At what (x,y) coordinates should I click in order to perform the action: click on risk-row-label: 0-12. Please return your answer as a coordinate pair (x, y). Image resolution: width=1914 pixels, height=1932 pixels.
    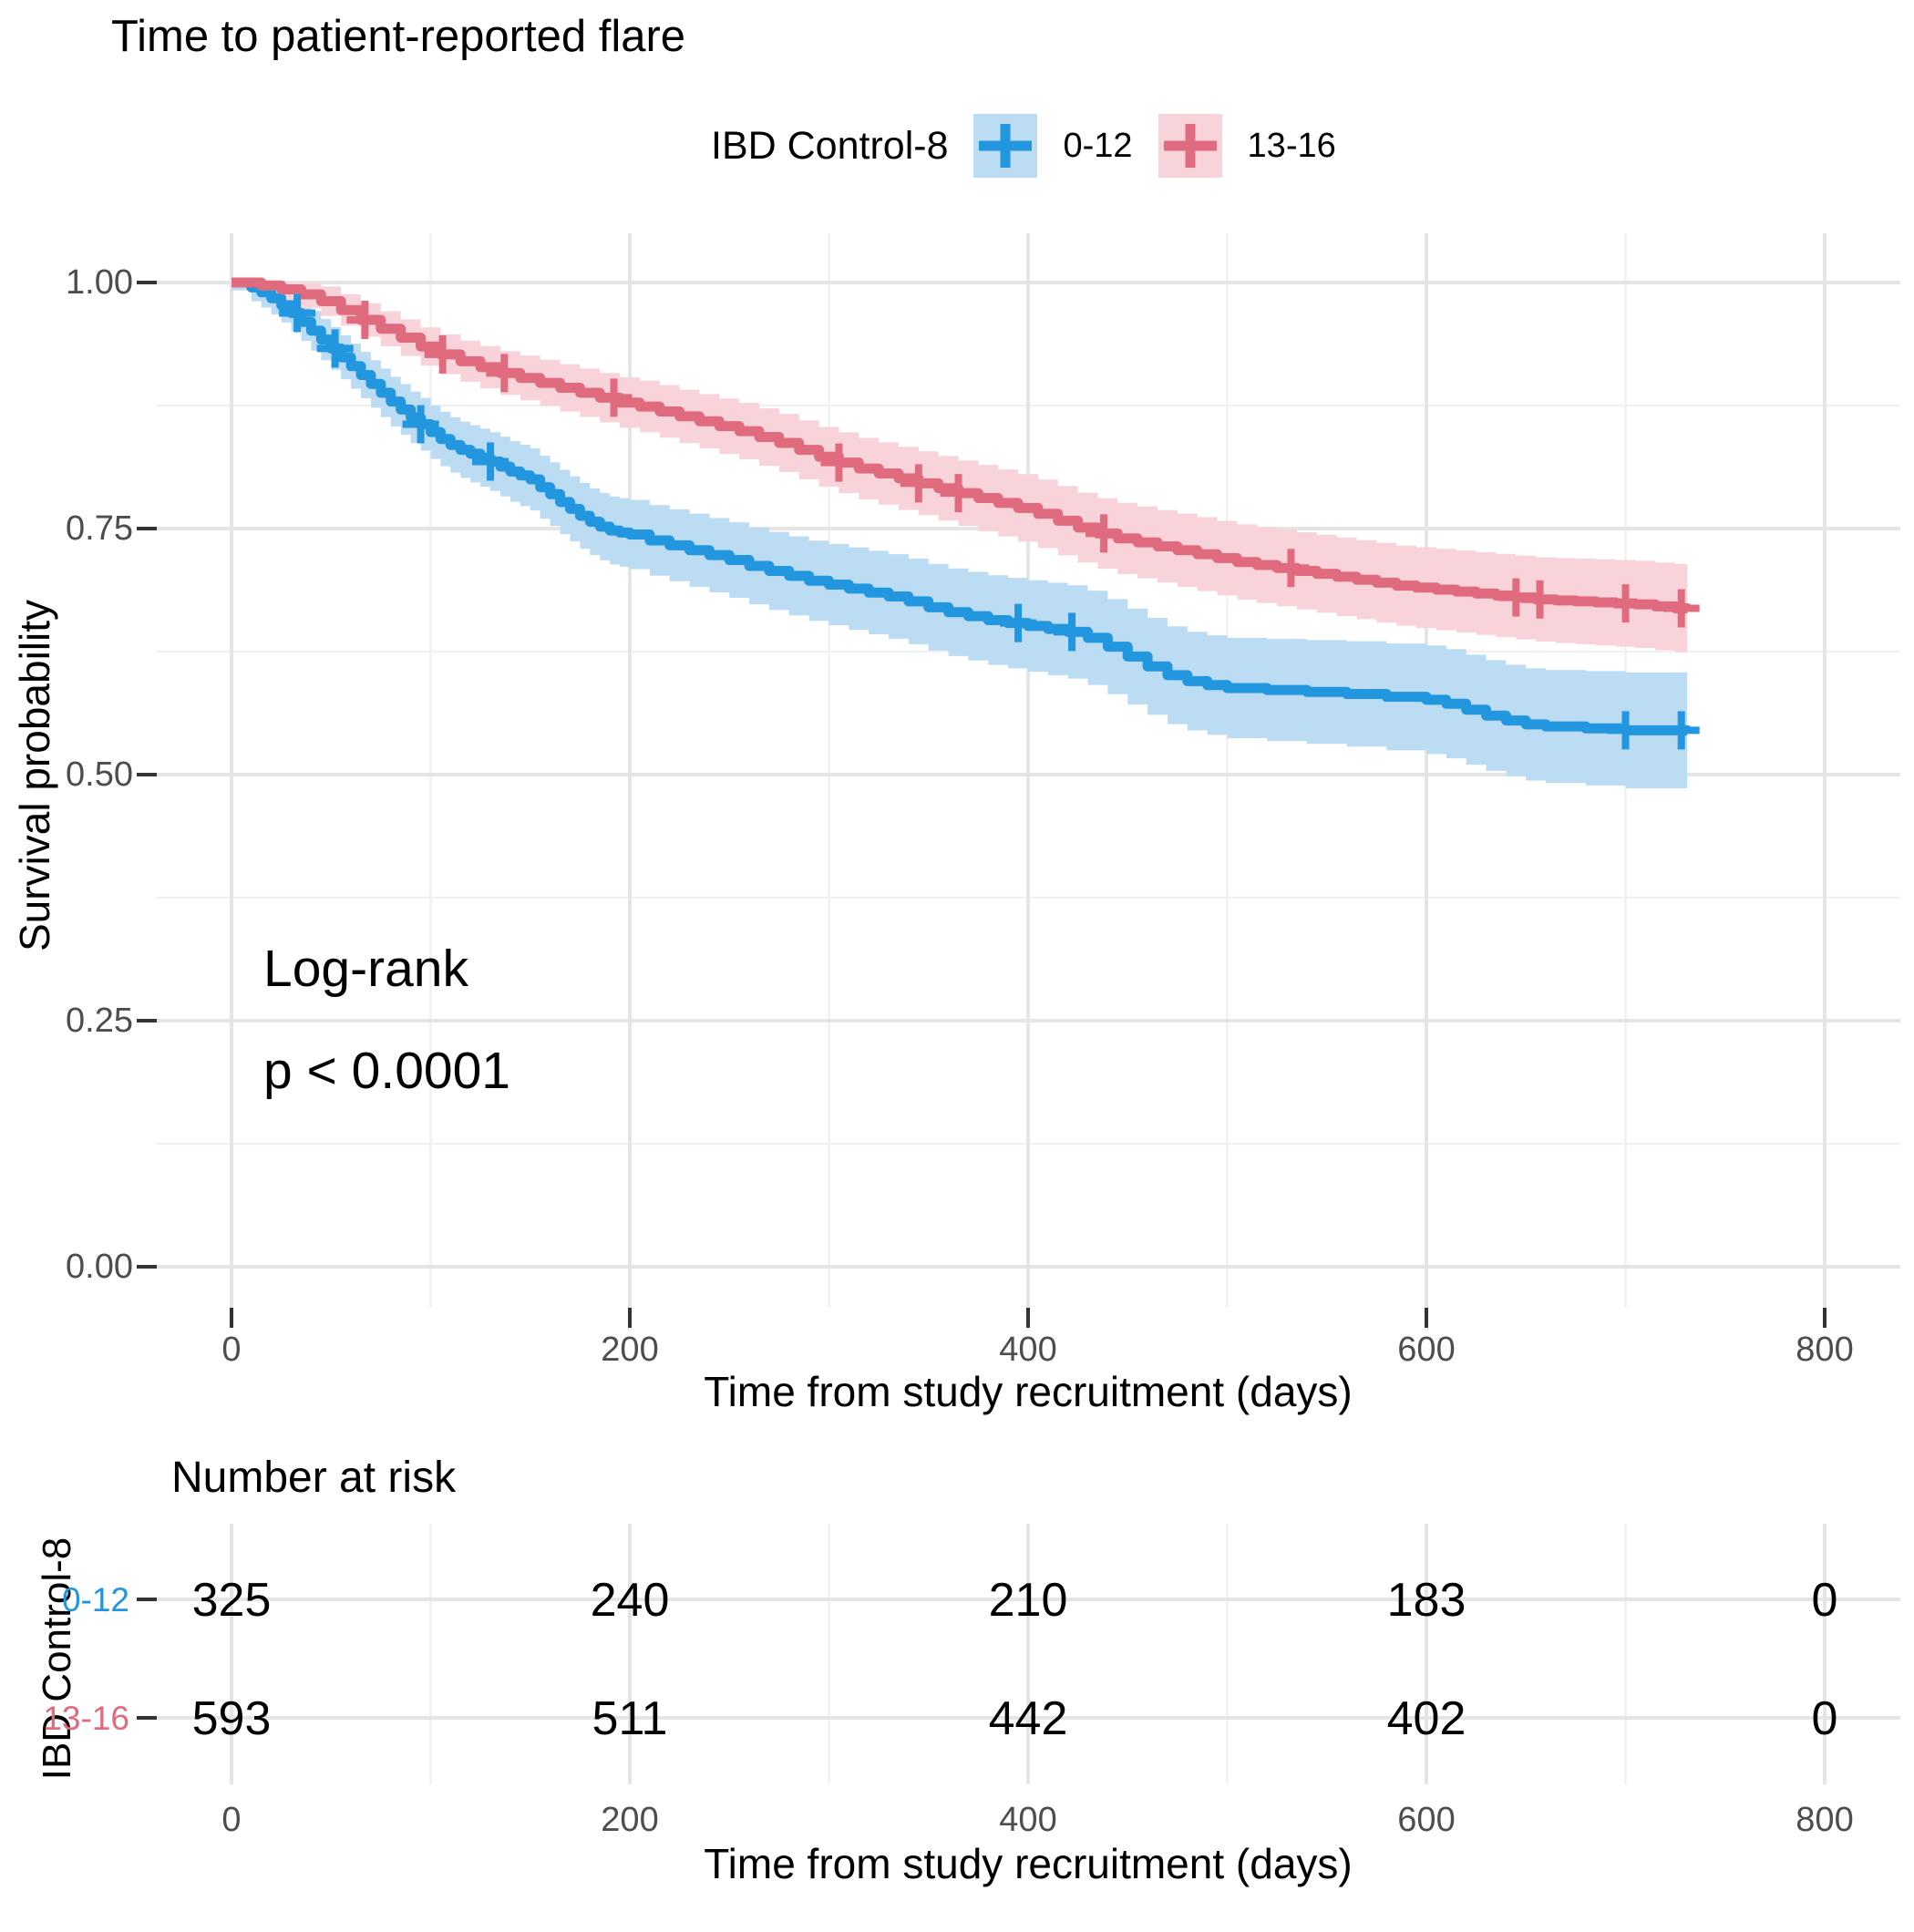
    Looking at the image, I should click on (95, 1600).